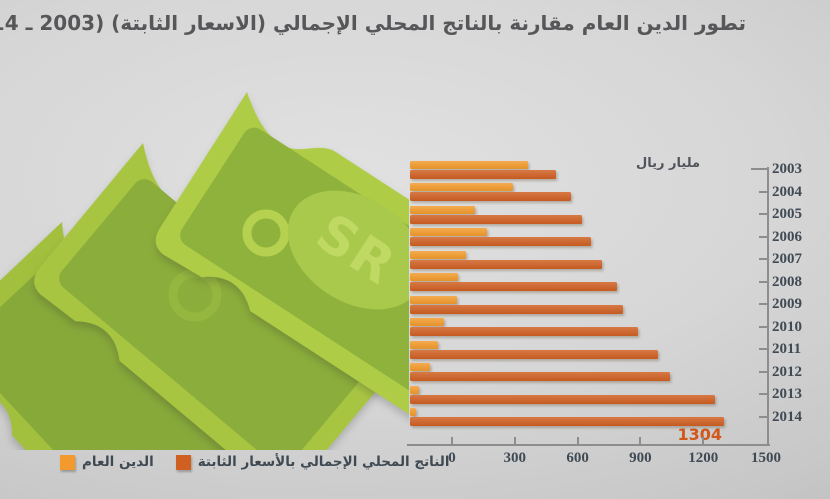 This screenshot has width=830, height=499. I want to click on debt-swatch, so click(67, 462).